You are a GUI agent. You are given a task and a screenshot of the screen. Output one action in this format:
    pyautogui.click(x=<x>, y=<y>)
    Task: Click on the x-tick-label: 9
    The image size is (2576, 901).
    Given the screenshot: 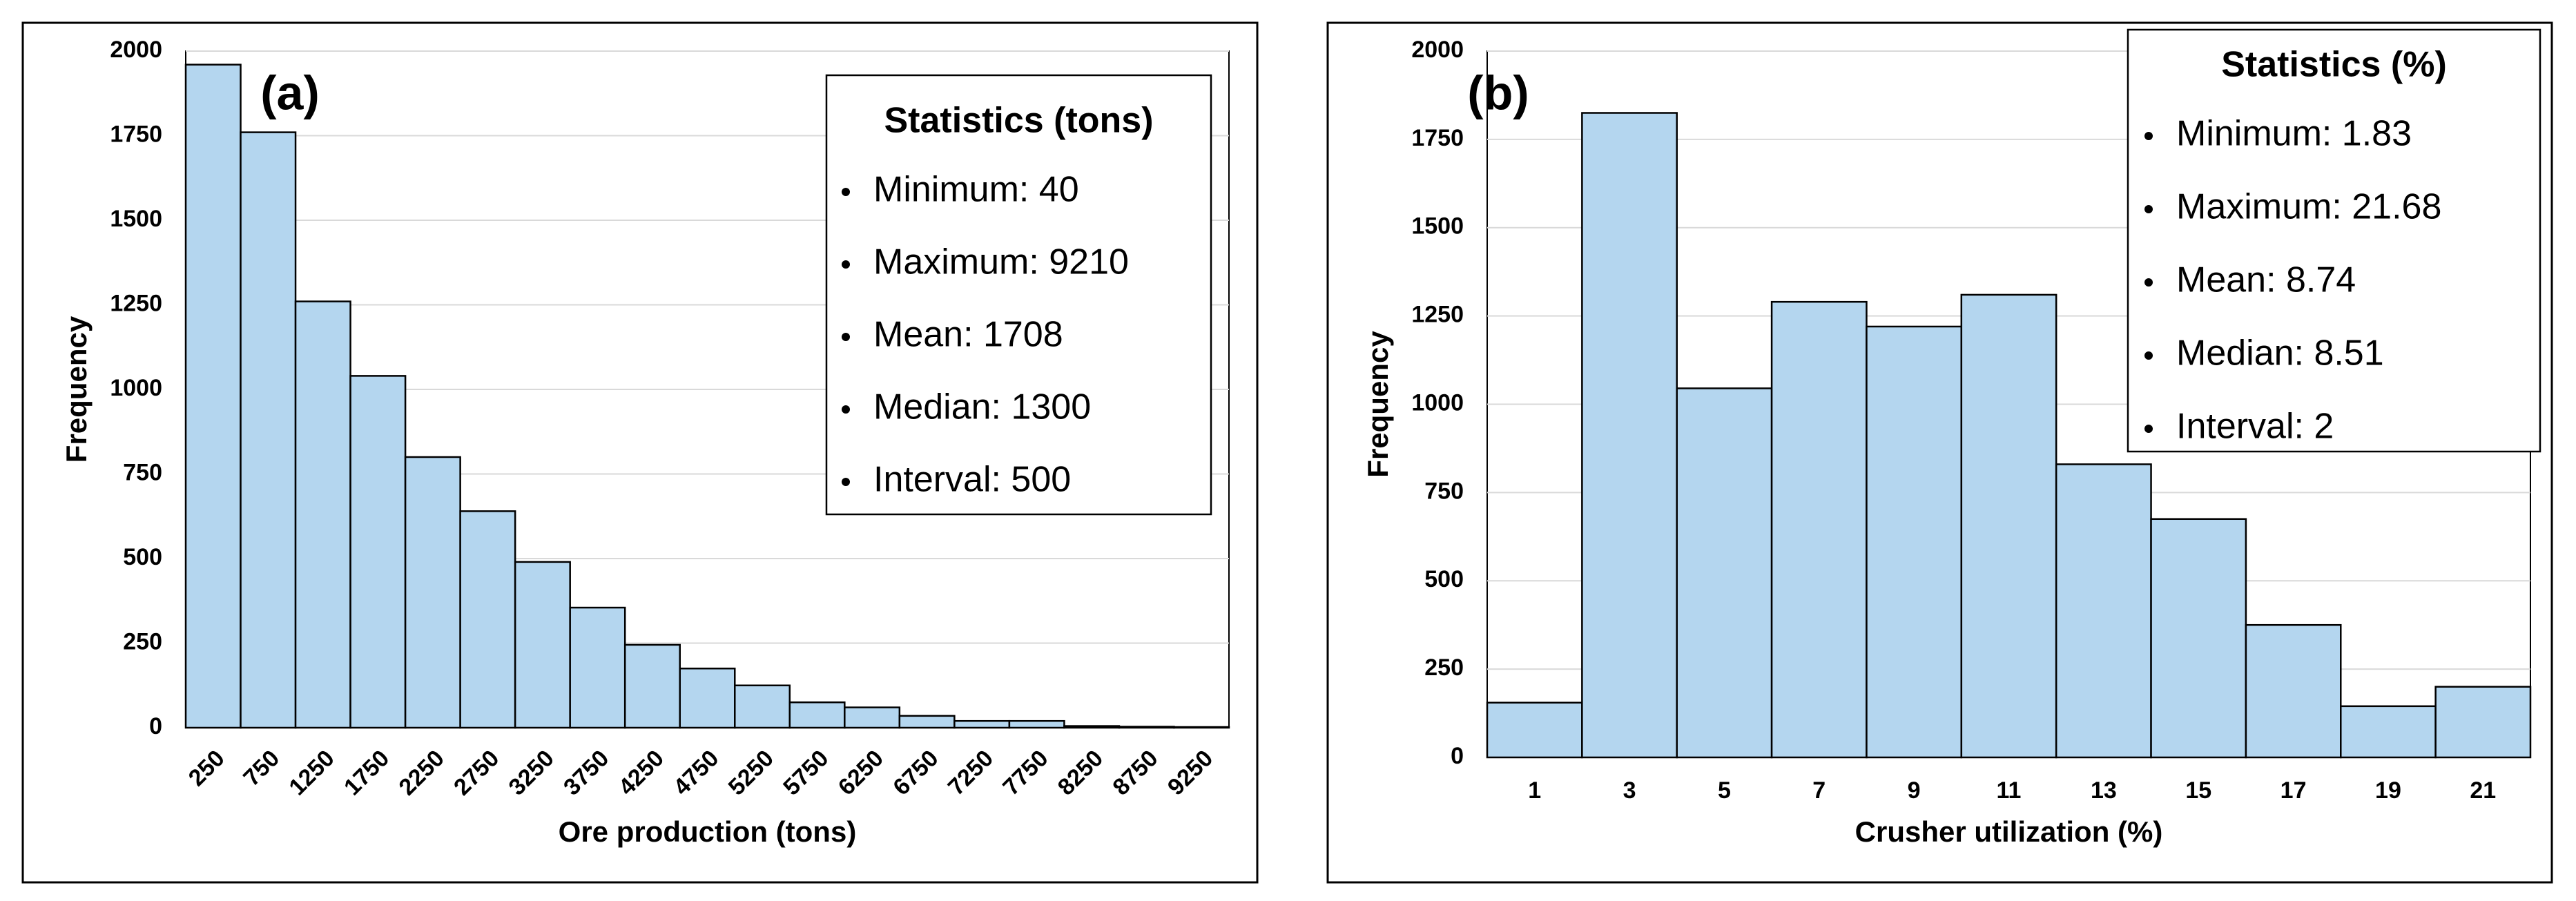 What is the action you would take?
    pyautogui.click(x=1915, y=791)
    